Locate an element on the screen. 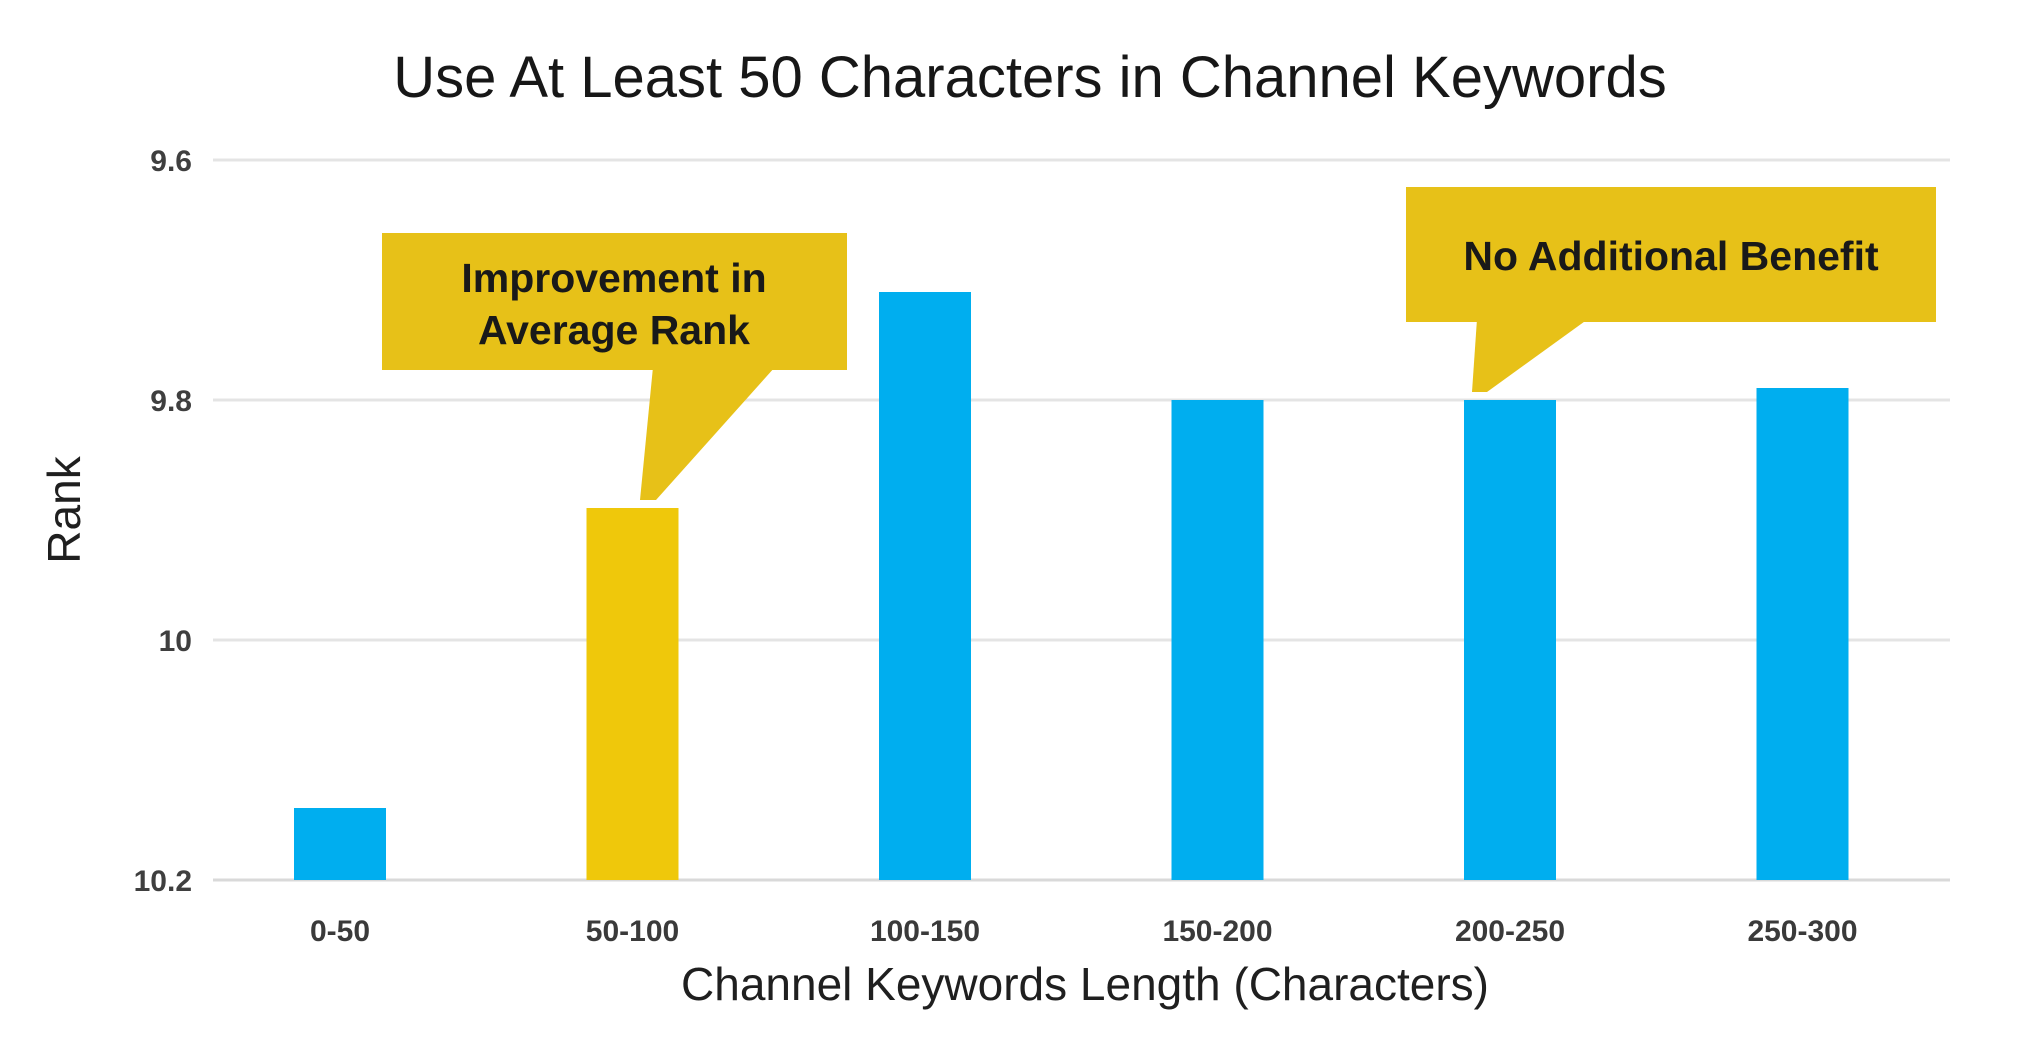 The width and height of the screenshot is (2034, 1040). callout-text-line-1: Improvement in is located at coordinates (613, 278).